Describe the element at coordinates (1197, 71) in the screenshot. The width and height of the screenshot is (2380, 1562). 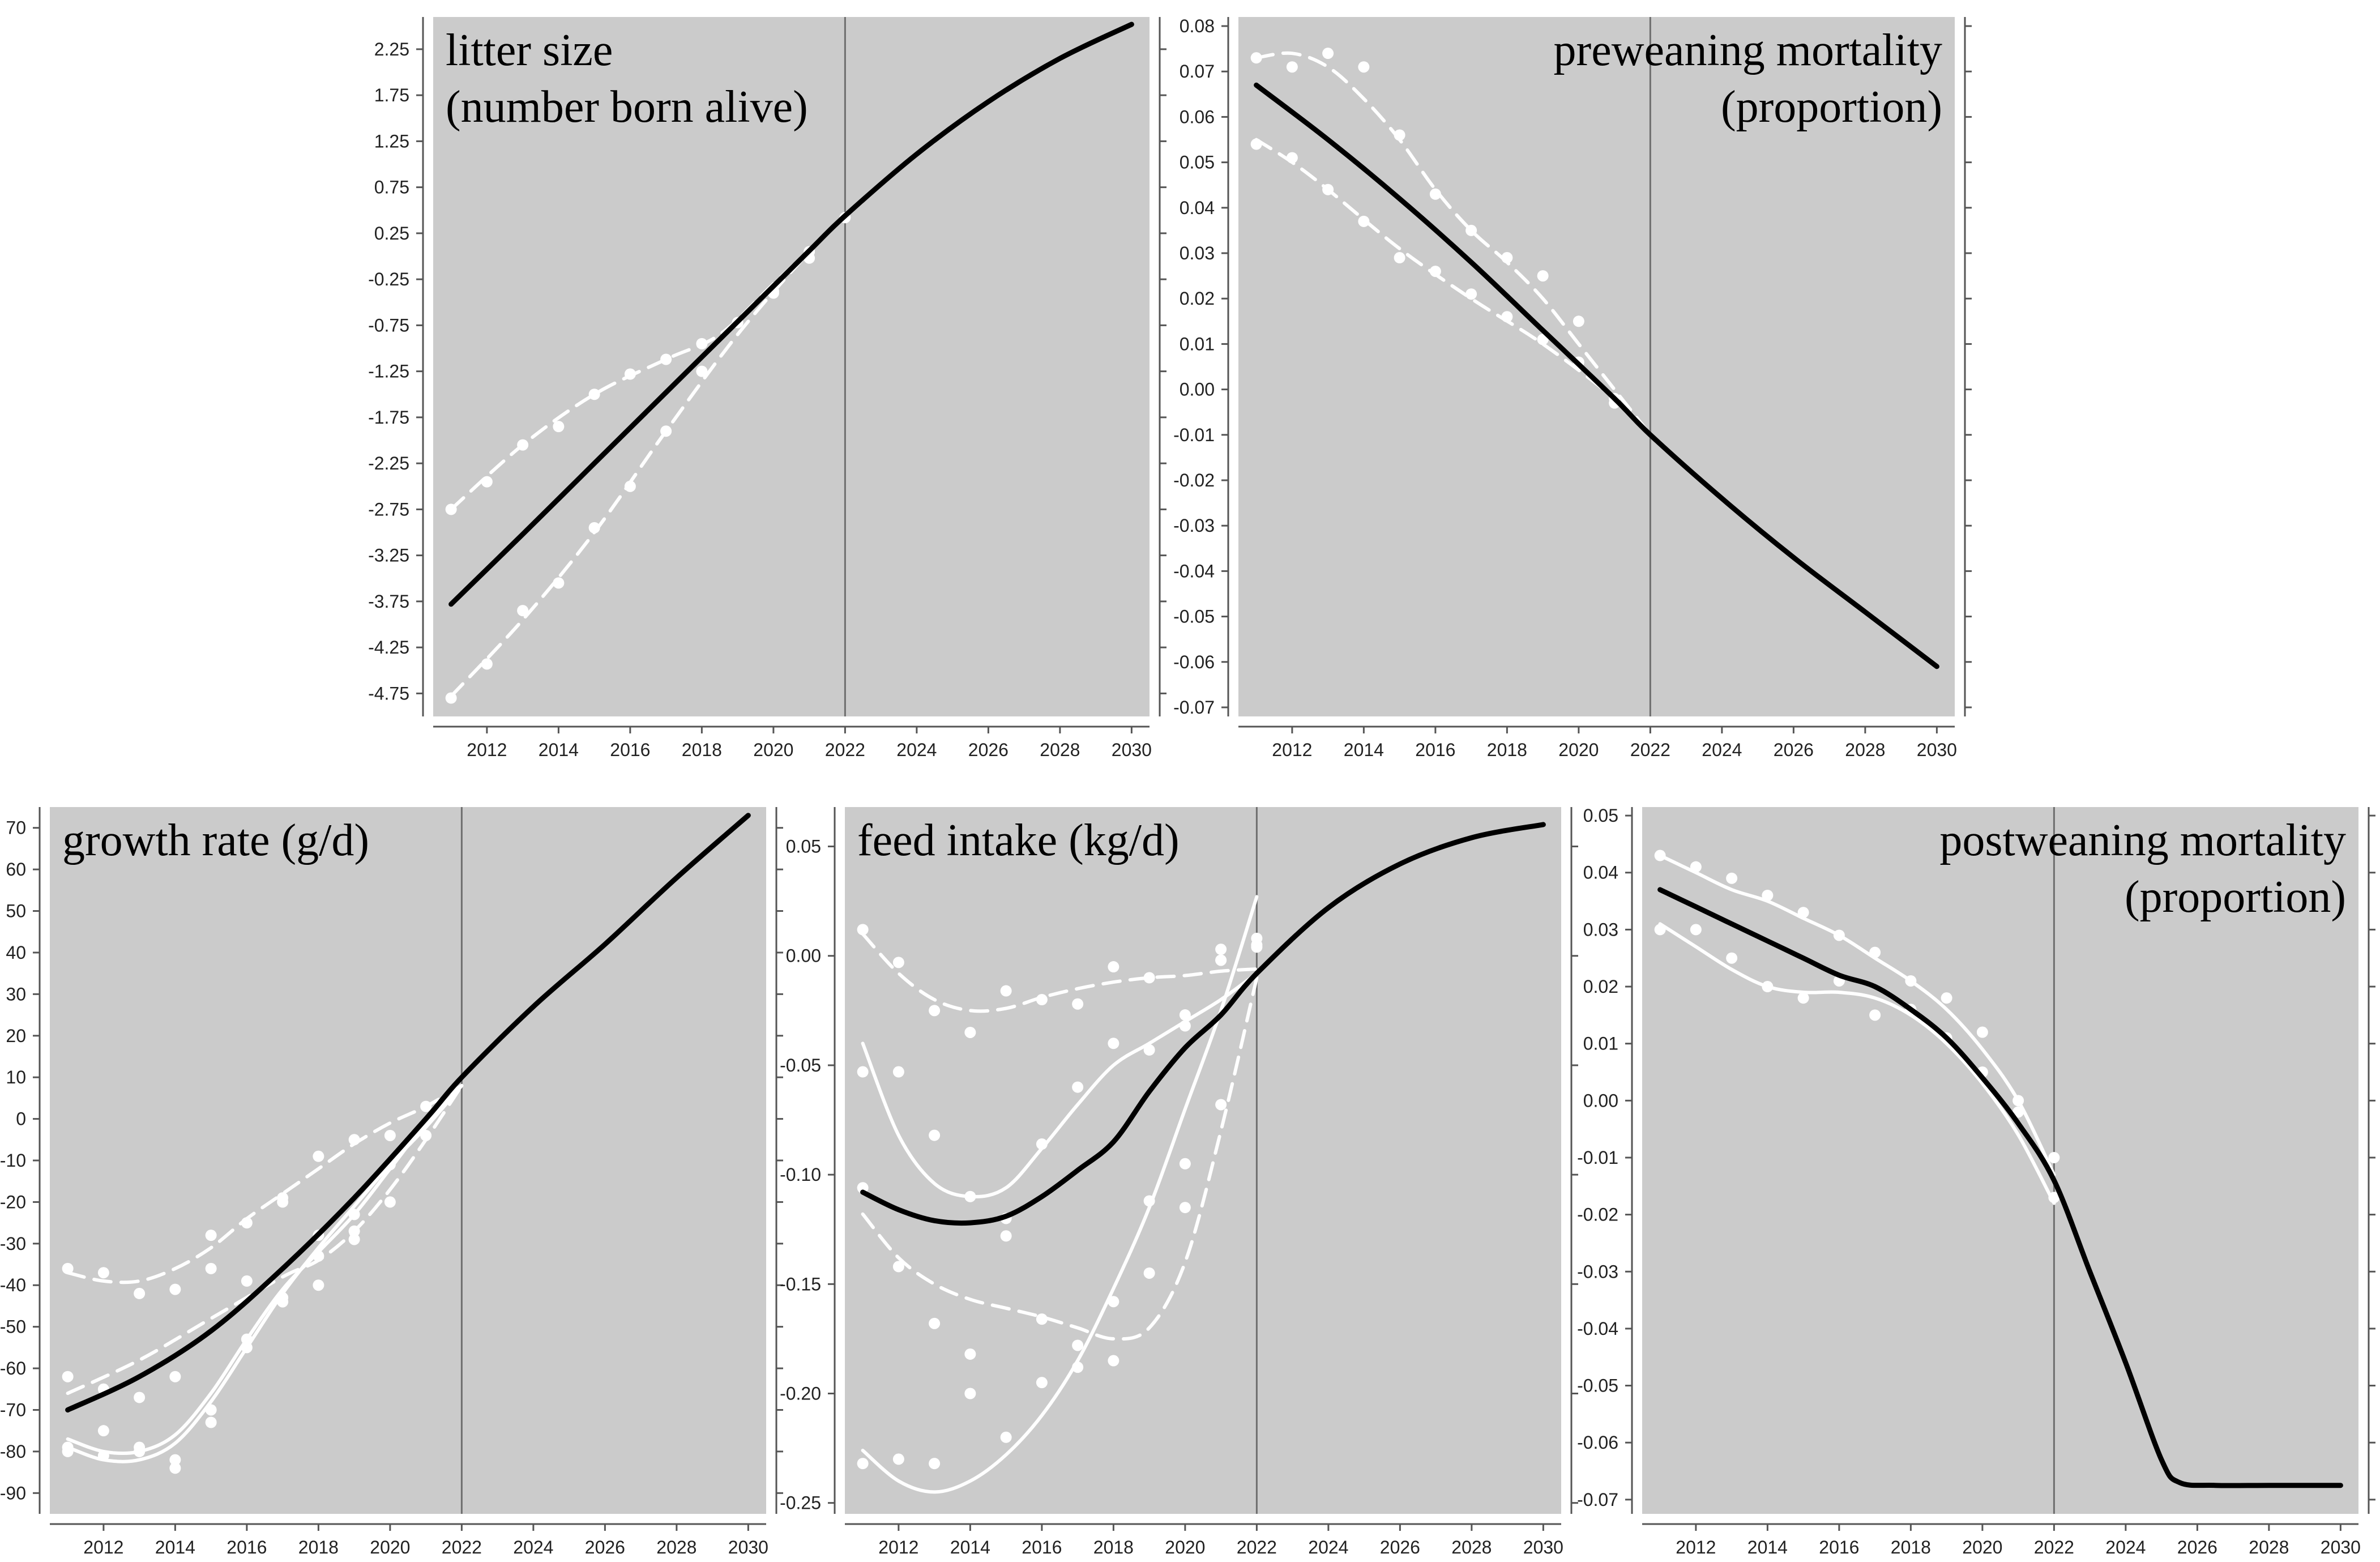
I see `premort-y-tick-label: 0.07` at that location.